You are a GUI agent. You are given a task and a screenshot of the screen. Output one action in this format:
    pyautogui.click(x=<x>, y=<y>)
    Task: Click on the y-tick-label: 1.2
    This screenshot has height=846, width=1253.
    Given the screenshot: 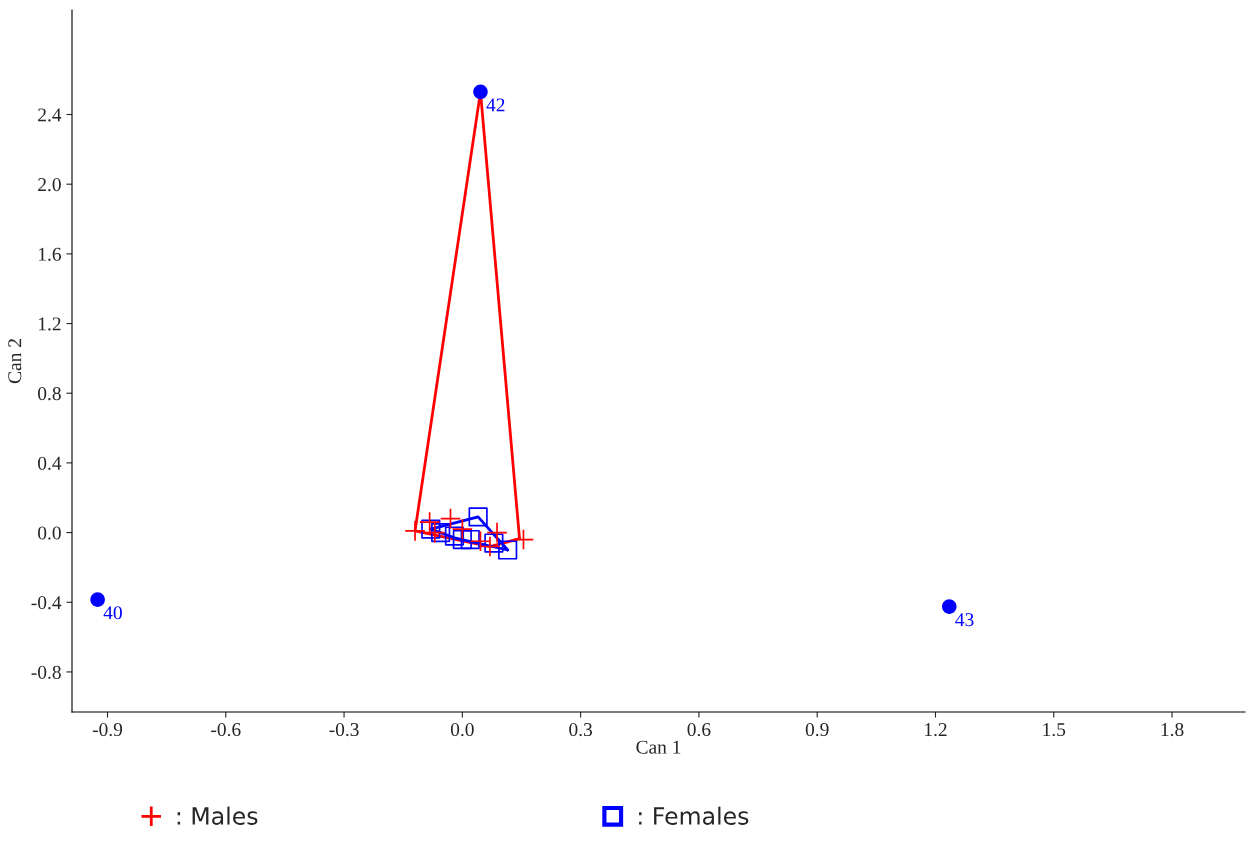 What is the action you would take?
    pyautogui.click(x=49, y=324)
    